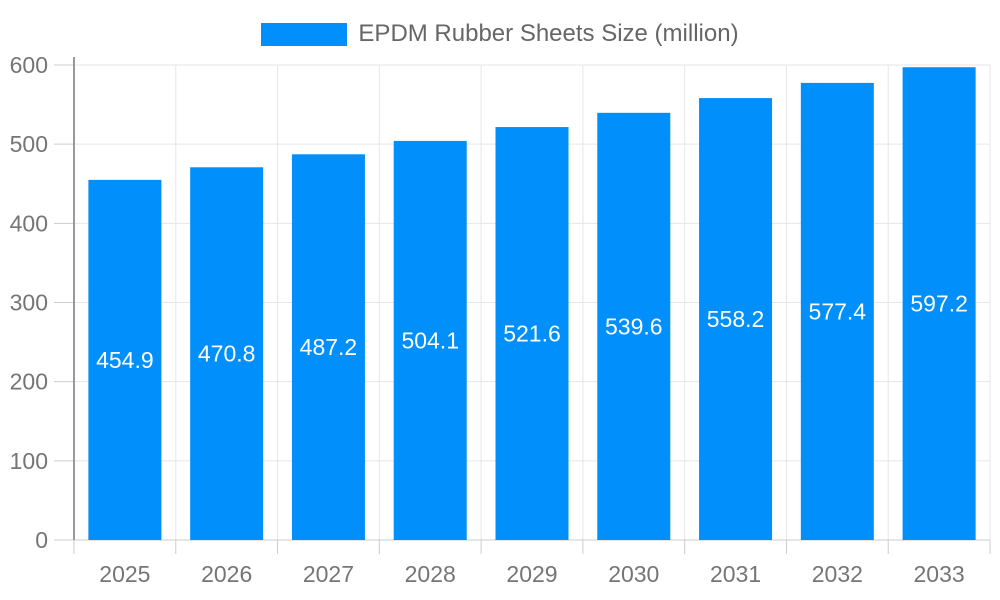 The height and width of the screenshot is (600, 1000). Describe the element at coordinates (29, 303) in the screenshot. I see `y-axis-tick-label: 300` at that location.